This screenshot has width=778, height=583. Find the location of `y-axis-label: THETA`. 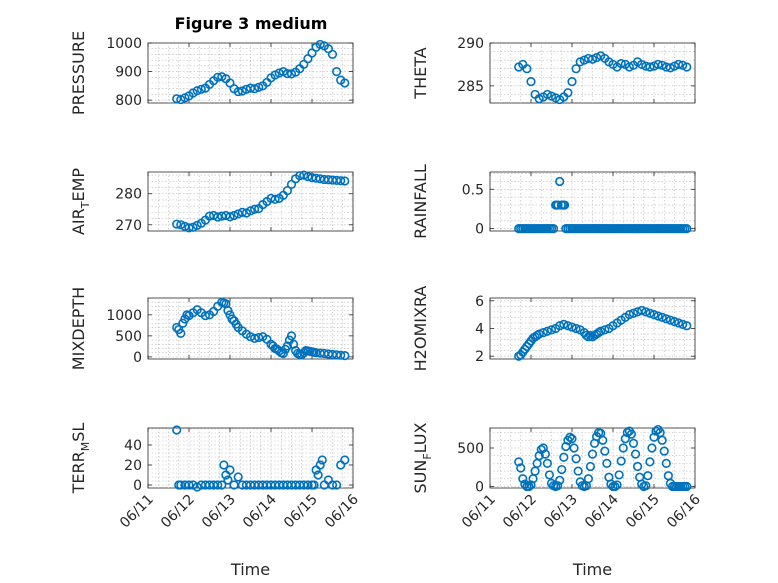

y-axis-label: THETA is located at coordinates (420, 73).